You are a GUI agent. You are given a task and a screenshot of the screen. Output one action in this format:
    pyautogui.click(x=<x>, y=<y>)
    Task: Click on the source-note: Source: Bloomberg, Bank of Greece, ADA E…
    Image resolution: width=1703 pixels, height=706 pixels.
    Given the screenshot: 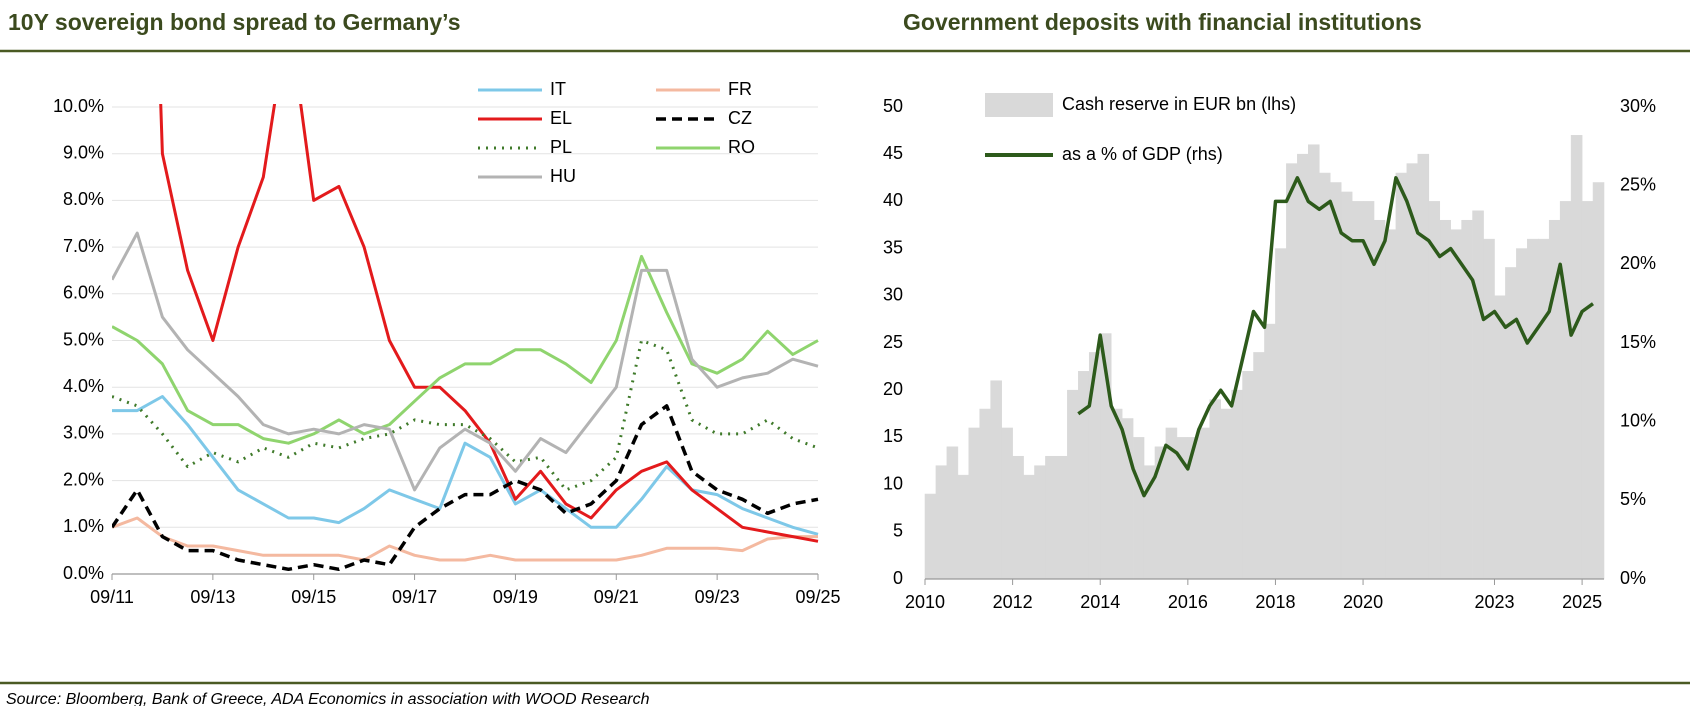 What is the action you would take?
    pyautogui.click(x=328, y=698)
    